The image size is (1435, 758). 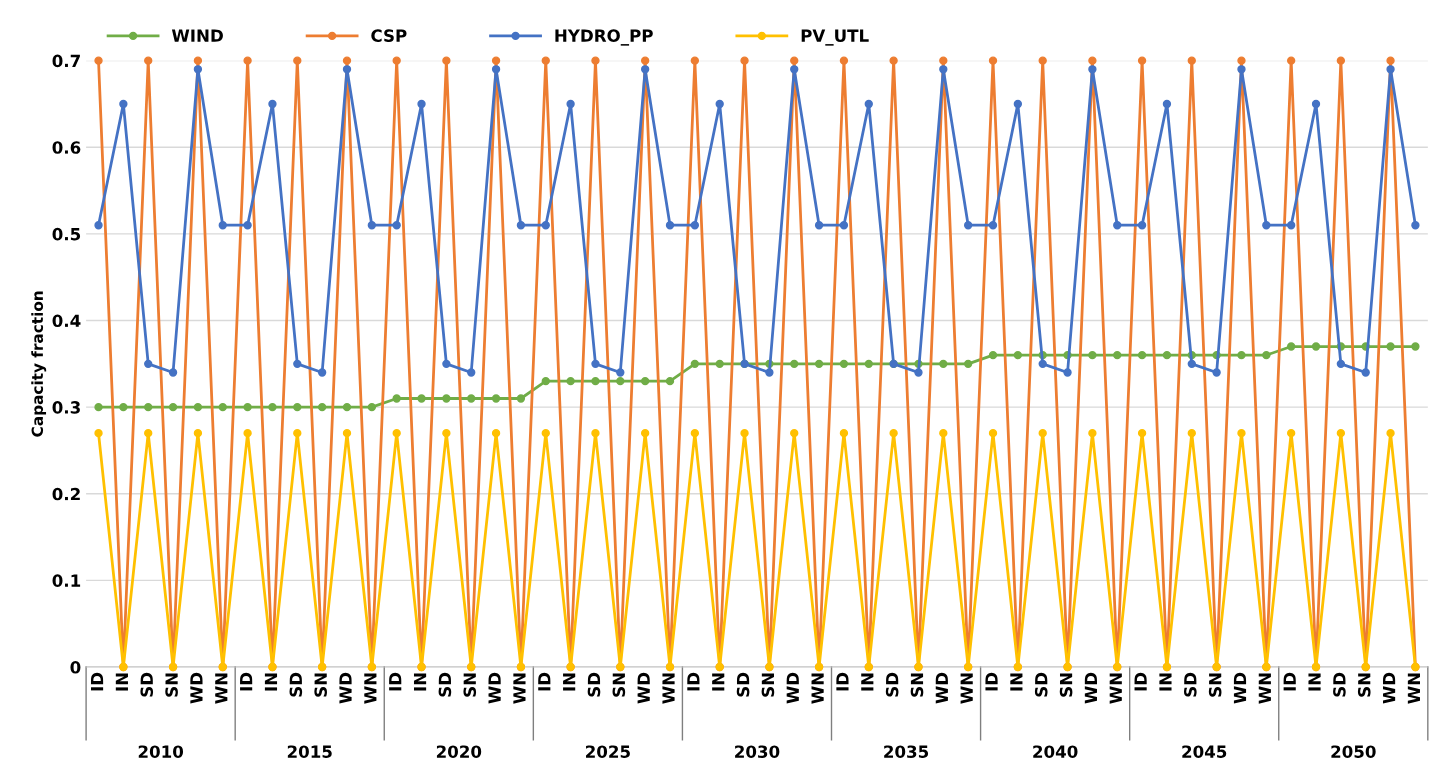 I want to click on legend-label: CSP, so click(x=389, y=35).